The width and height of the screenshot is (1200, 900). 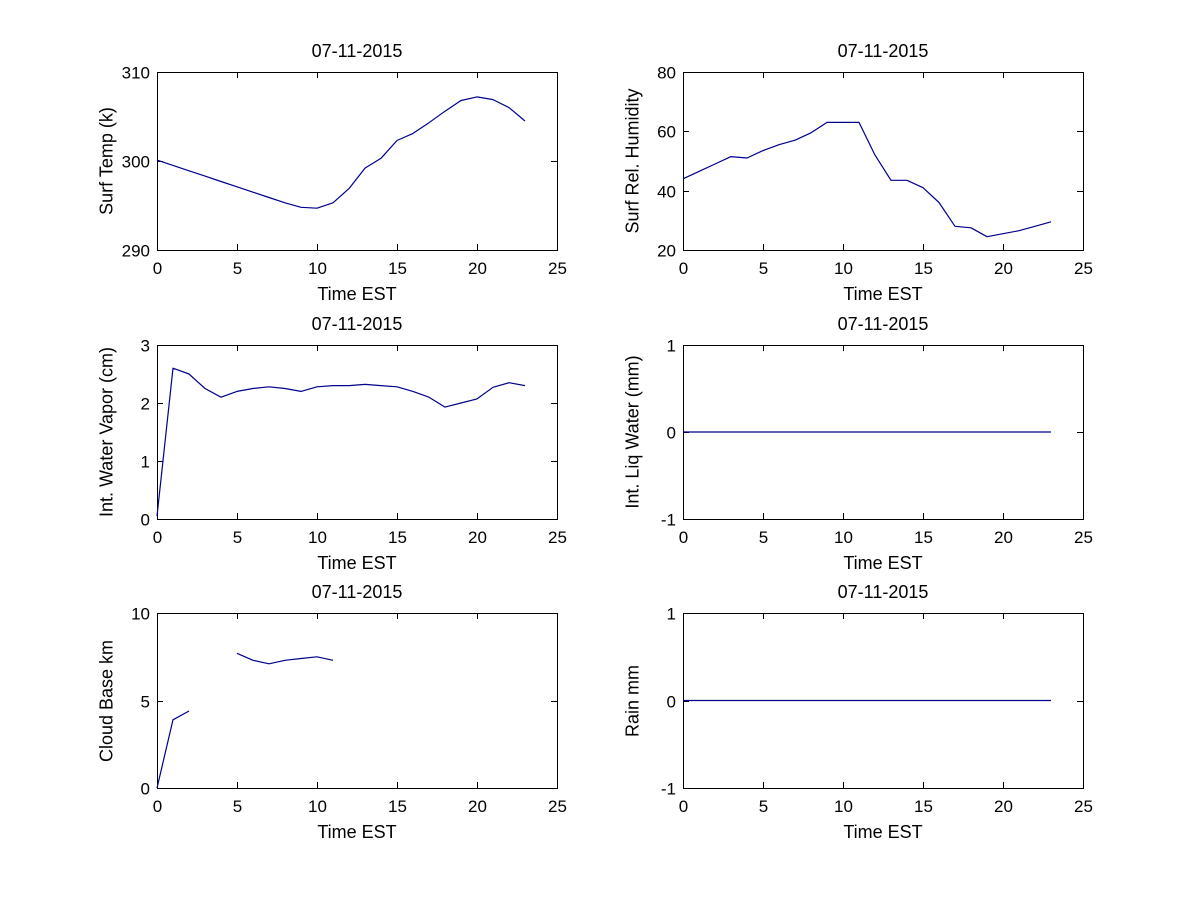 What do you see at coordinates (145, 404) in the screenshot?
I see `y-tick-label: 2` at bounding box center [145, 404].